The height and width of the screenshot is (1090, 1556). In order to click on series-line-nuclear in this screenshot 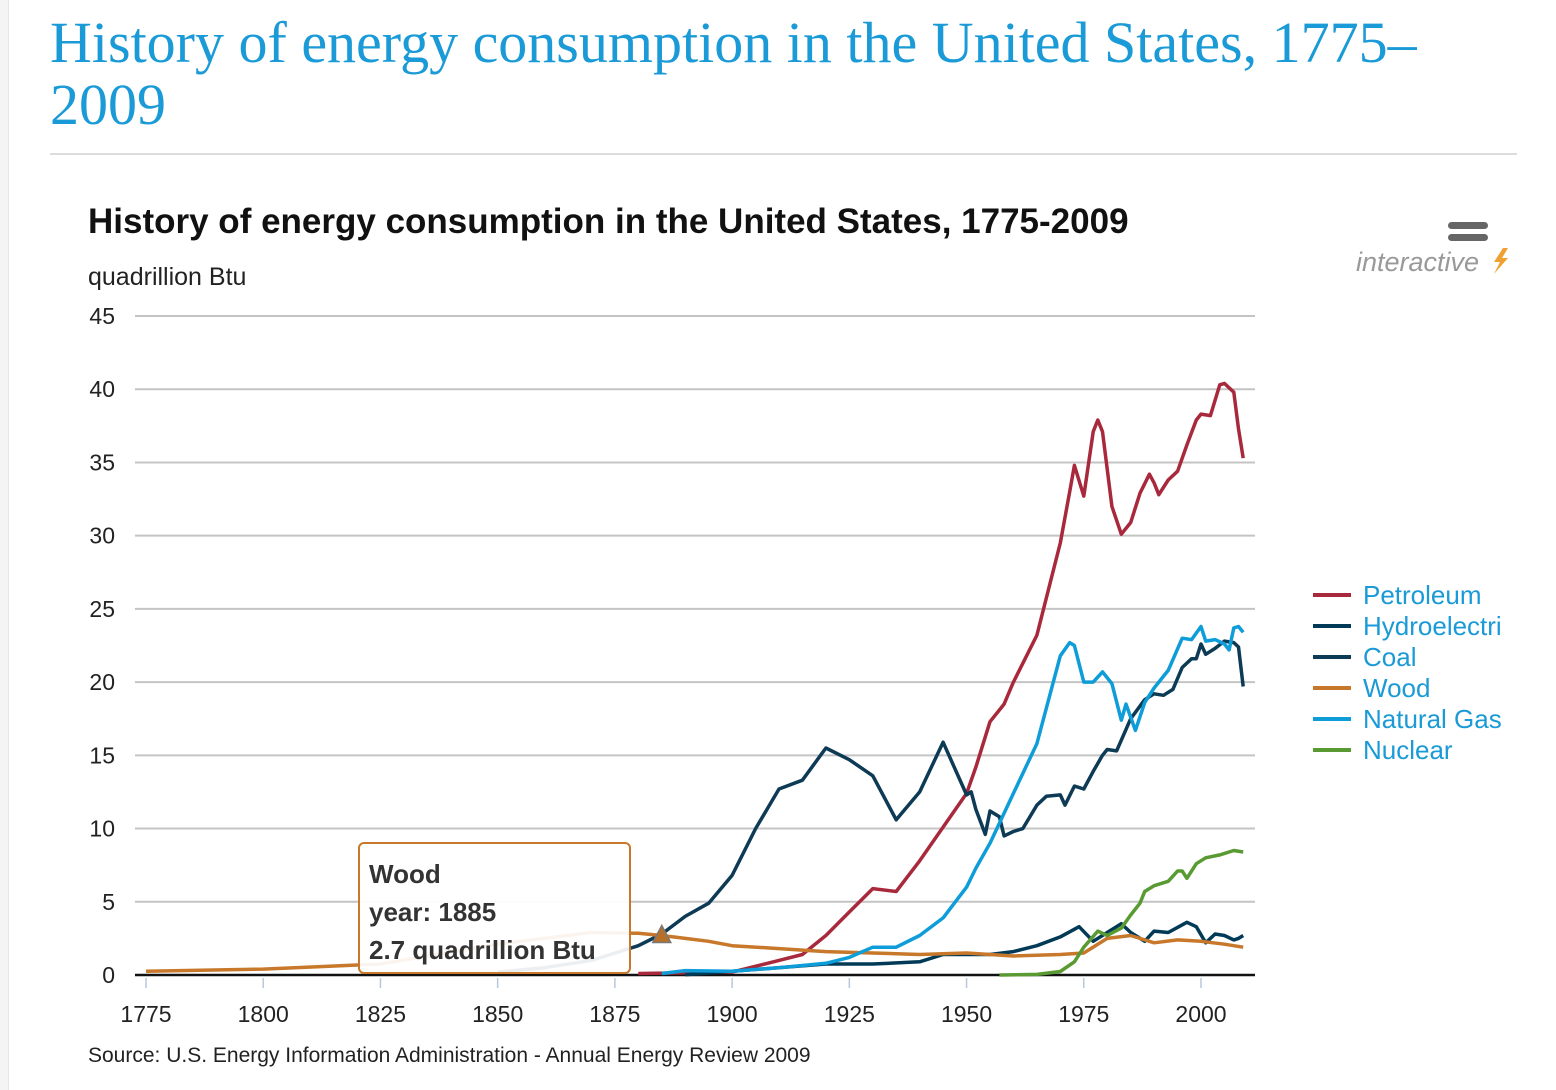, I will do `click(1121, 912)`.